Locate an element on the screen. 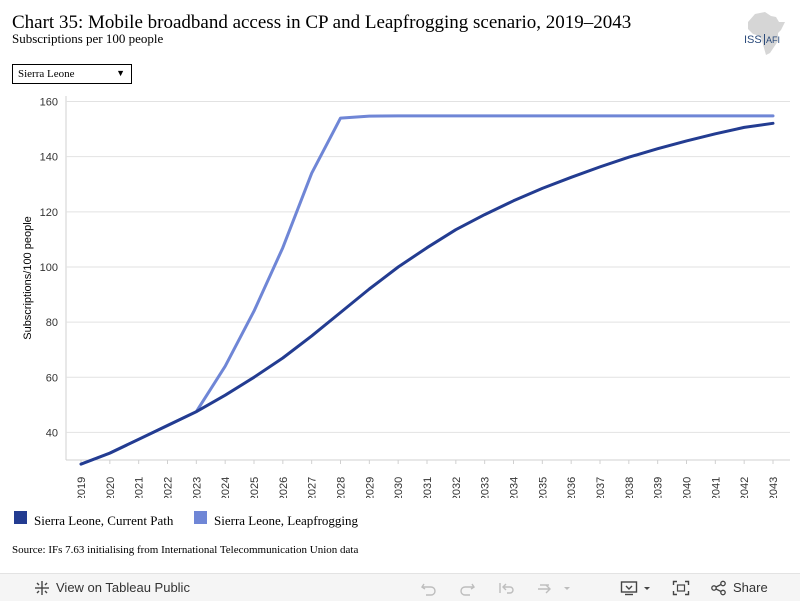 This screenshot has width=800, height=601. country-filter-dropdown: Sierra Leone ▼ is located at coordinates (72, 74).